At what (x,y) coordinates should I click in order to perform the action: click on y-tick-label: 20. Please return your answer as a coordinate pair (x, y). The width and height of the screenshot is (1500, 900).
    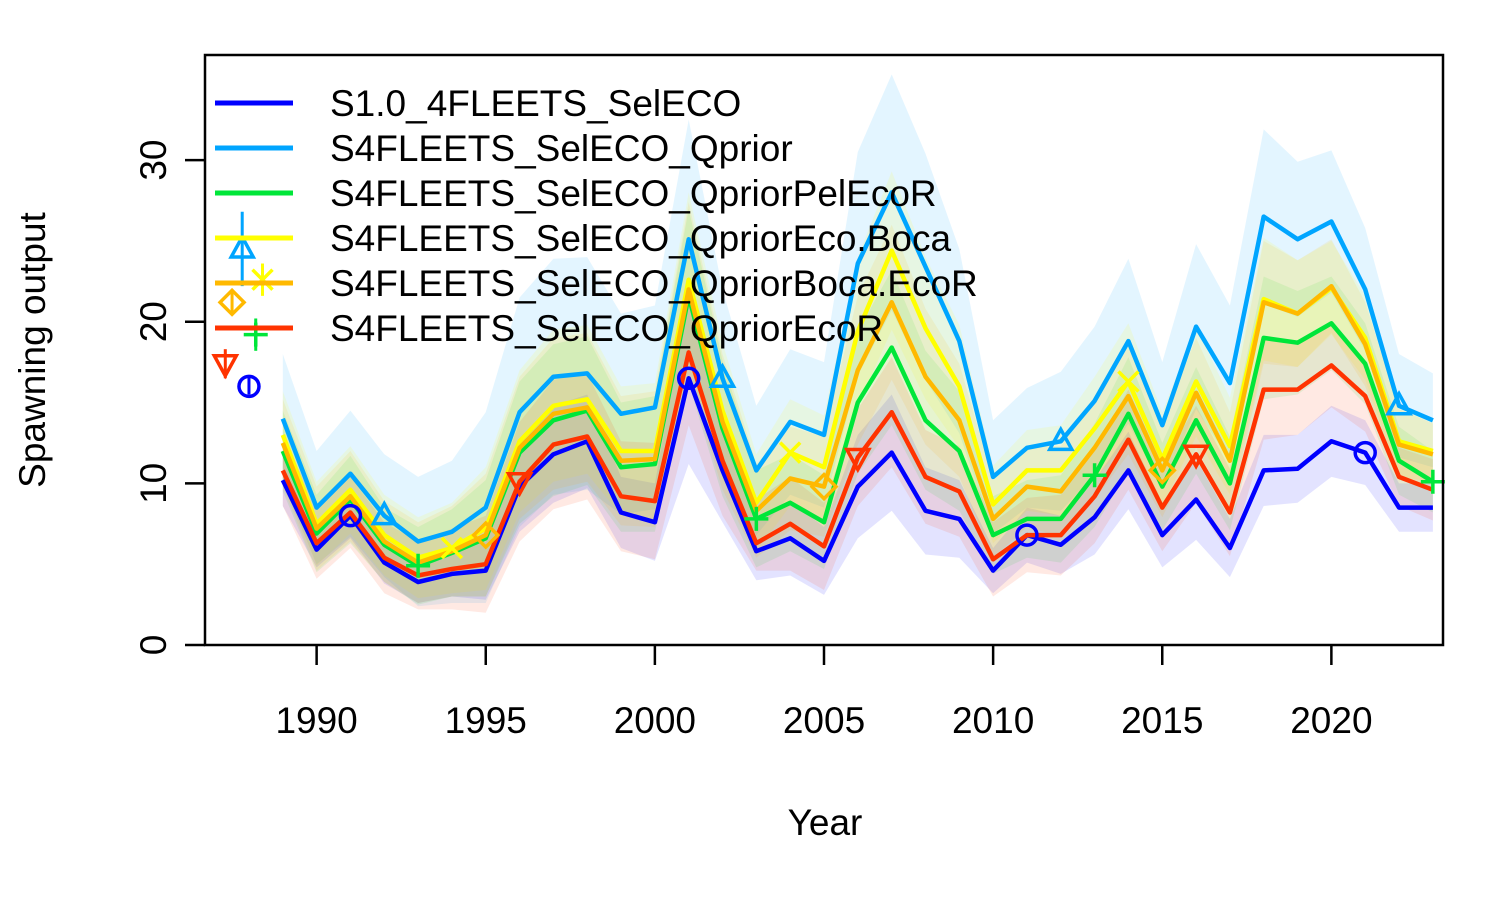
    Looking at the image, I should click on (153, 321).